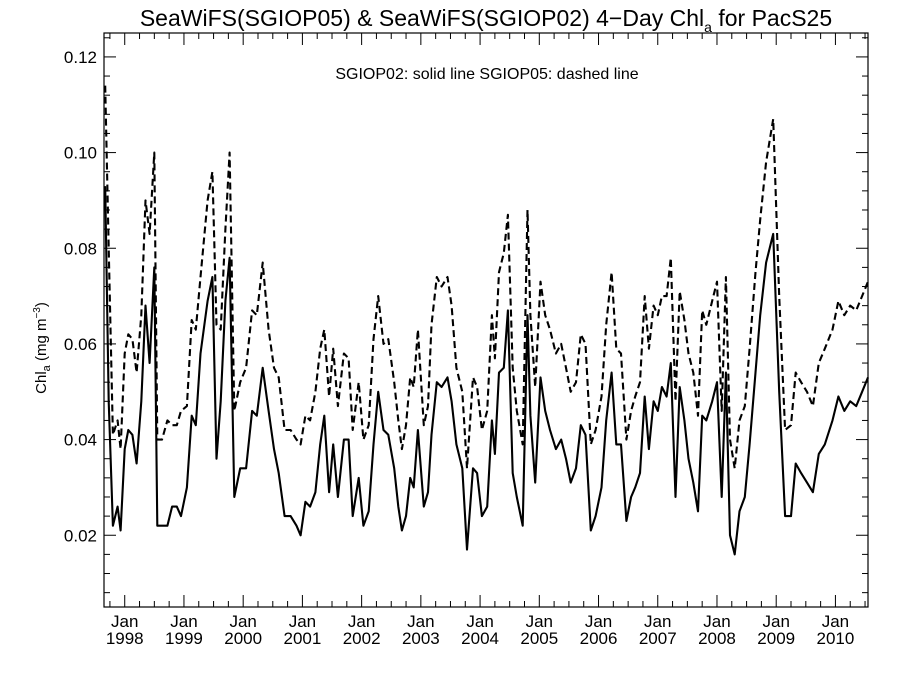  I want to click on y-axis-label: Chla (mg m−3), so click(42, 348).